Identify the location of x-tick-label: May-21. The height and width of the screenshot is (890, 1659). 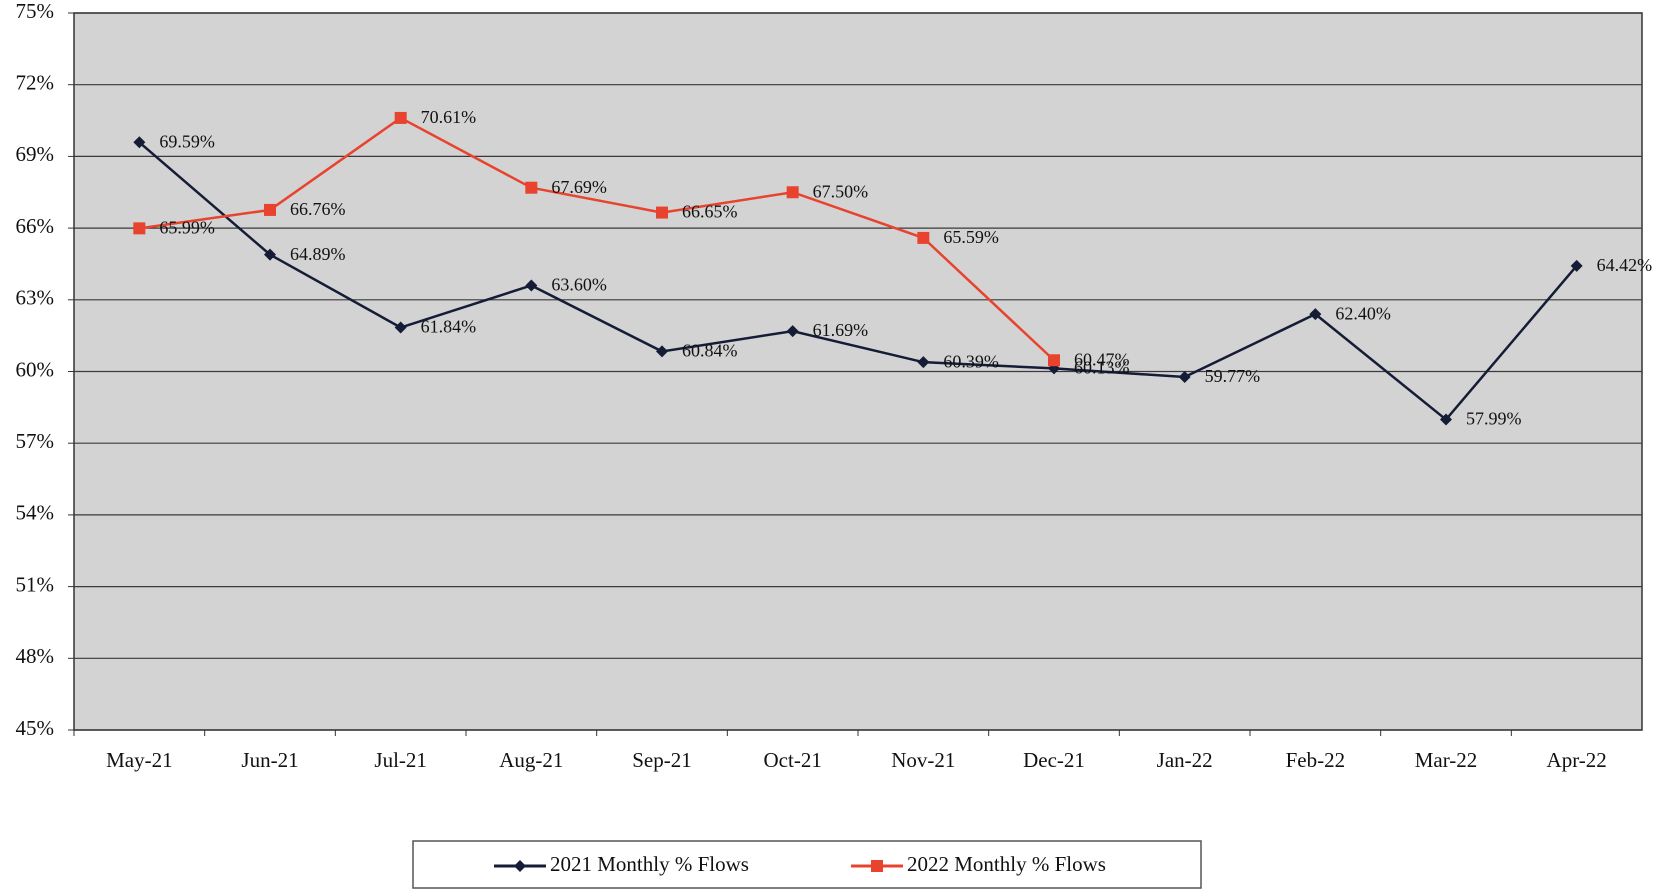
(139, 760).